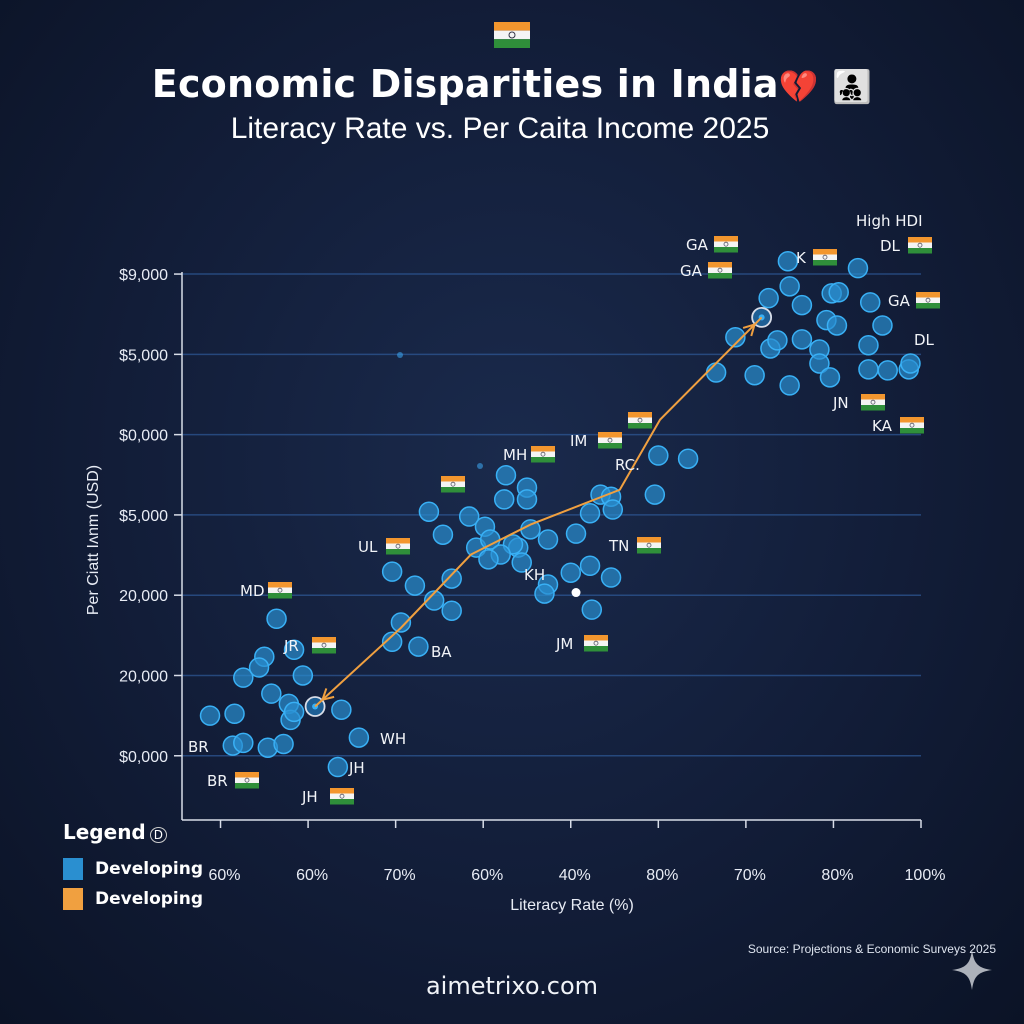 Image resolution: width=1024 pixels, height=1024 pixels. I want to click on y-axis-label: Per Ciatt Iʌnm (USD), so click(93, 540).